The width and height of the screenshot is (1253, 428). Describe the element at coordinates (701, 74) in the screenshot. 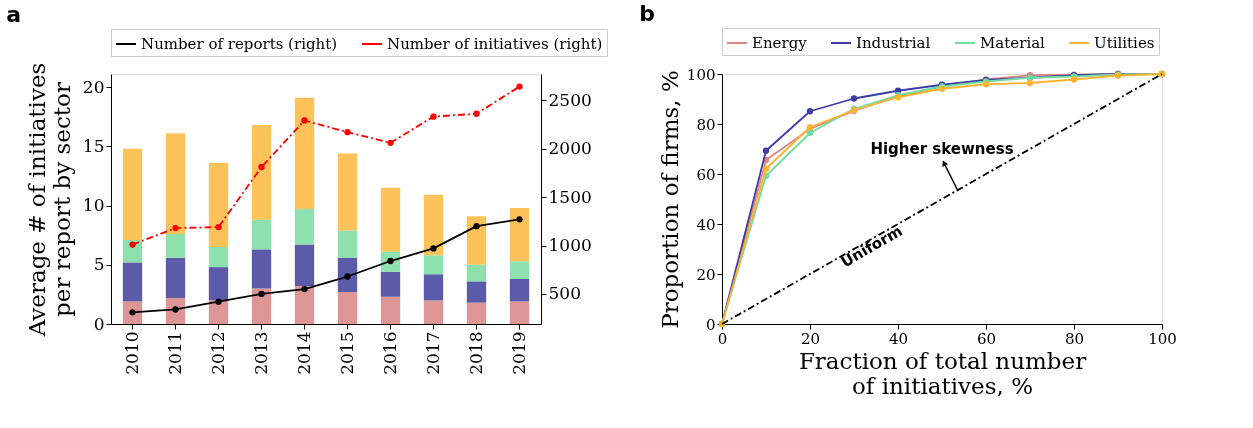

I see `y-tick-label: 100` at that location.